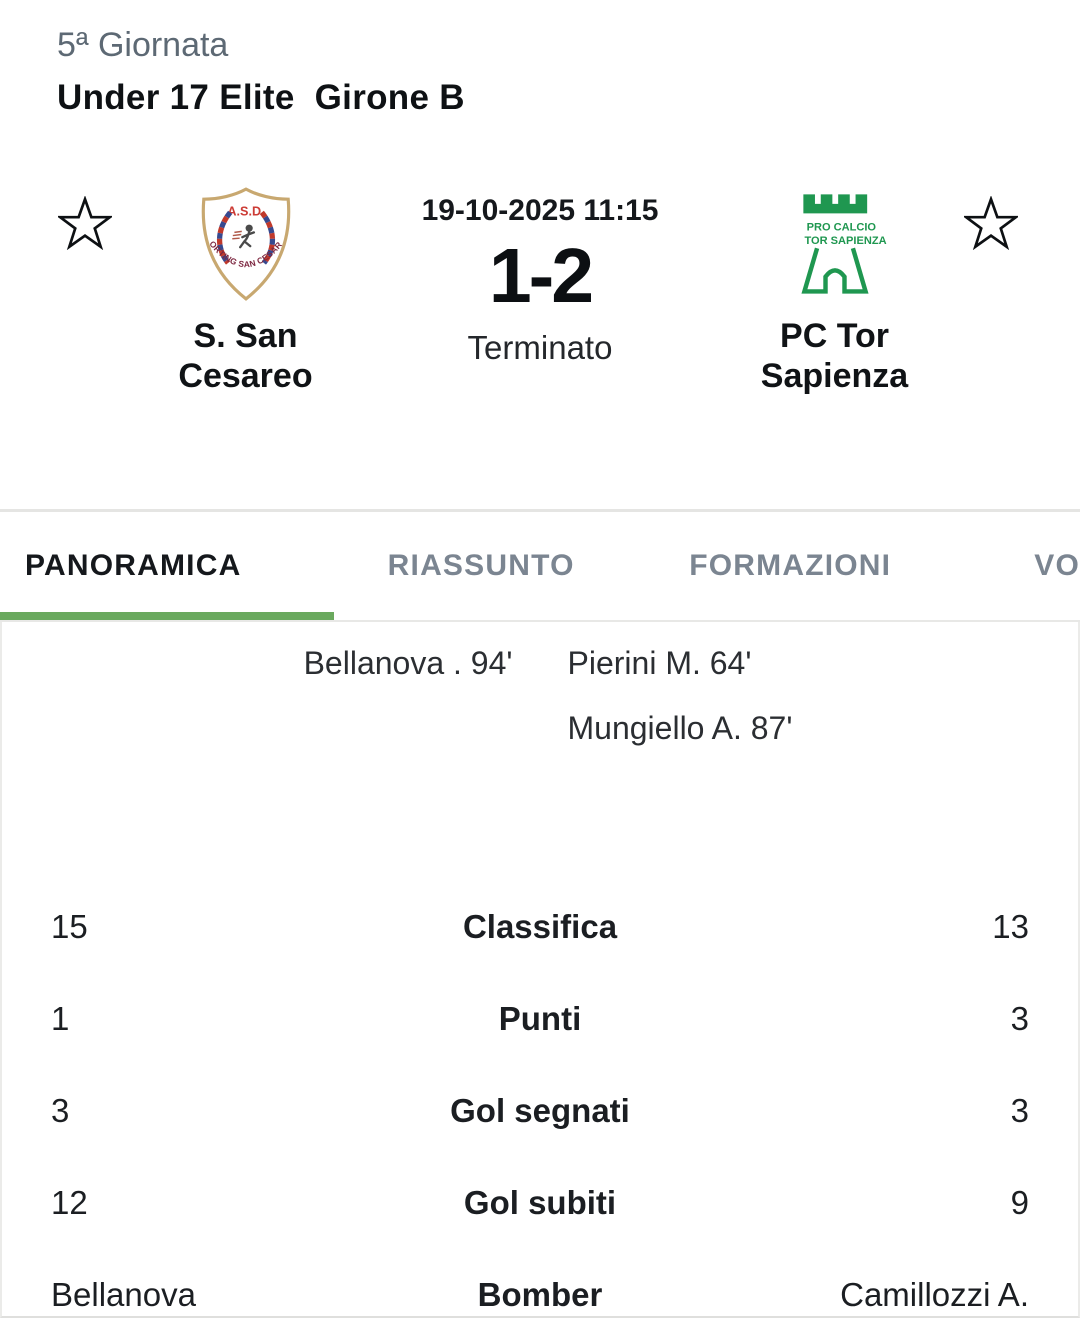  I want to click on stat-home-value: 3, so click(60, 1110).